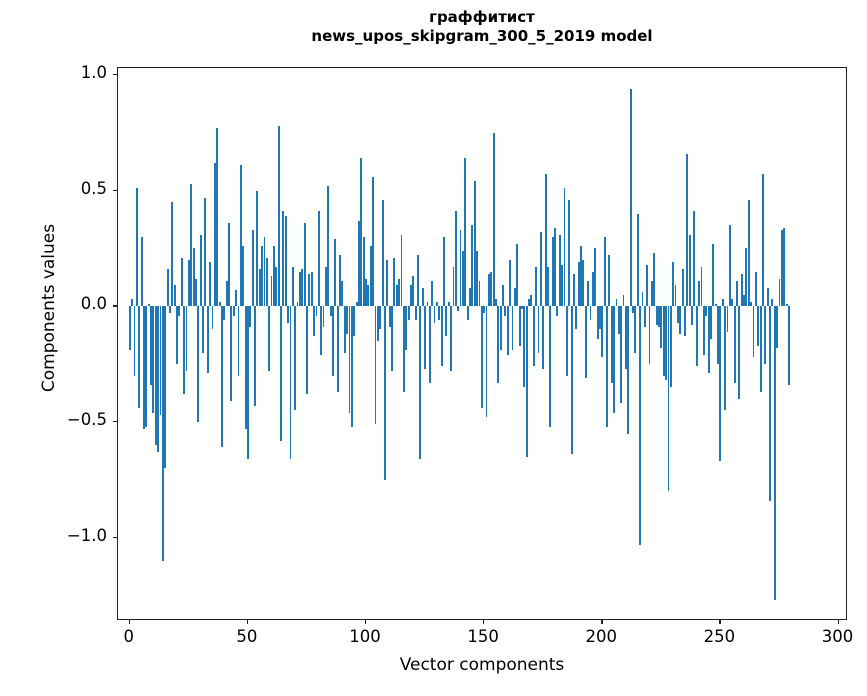  I want to click on x-tick-label: 0, so click(129, 636).